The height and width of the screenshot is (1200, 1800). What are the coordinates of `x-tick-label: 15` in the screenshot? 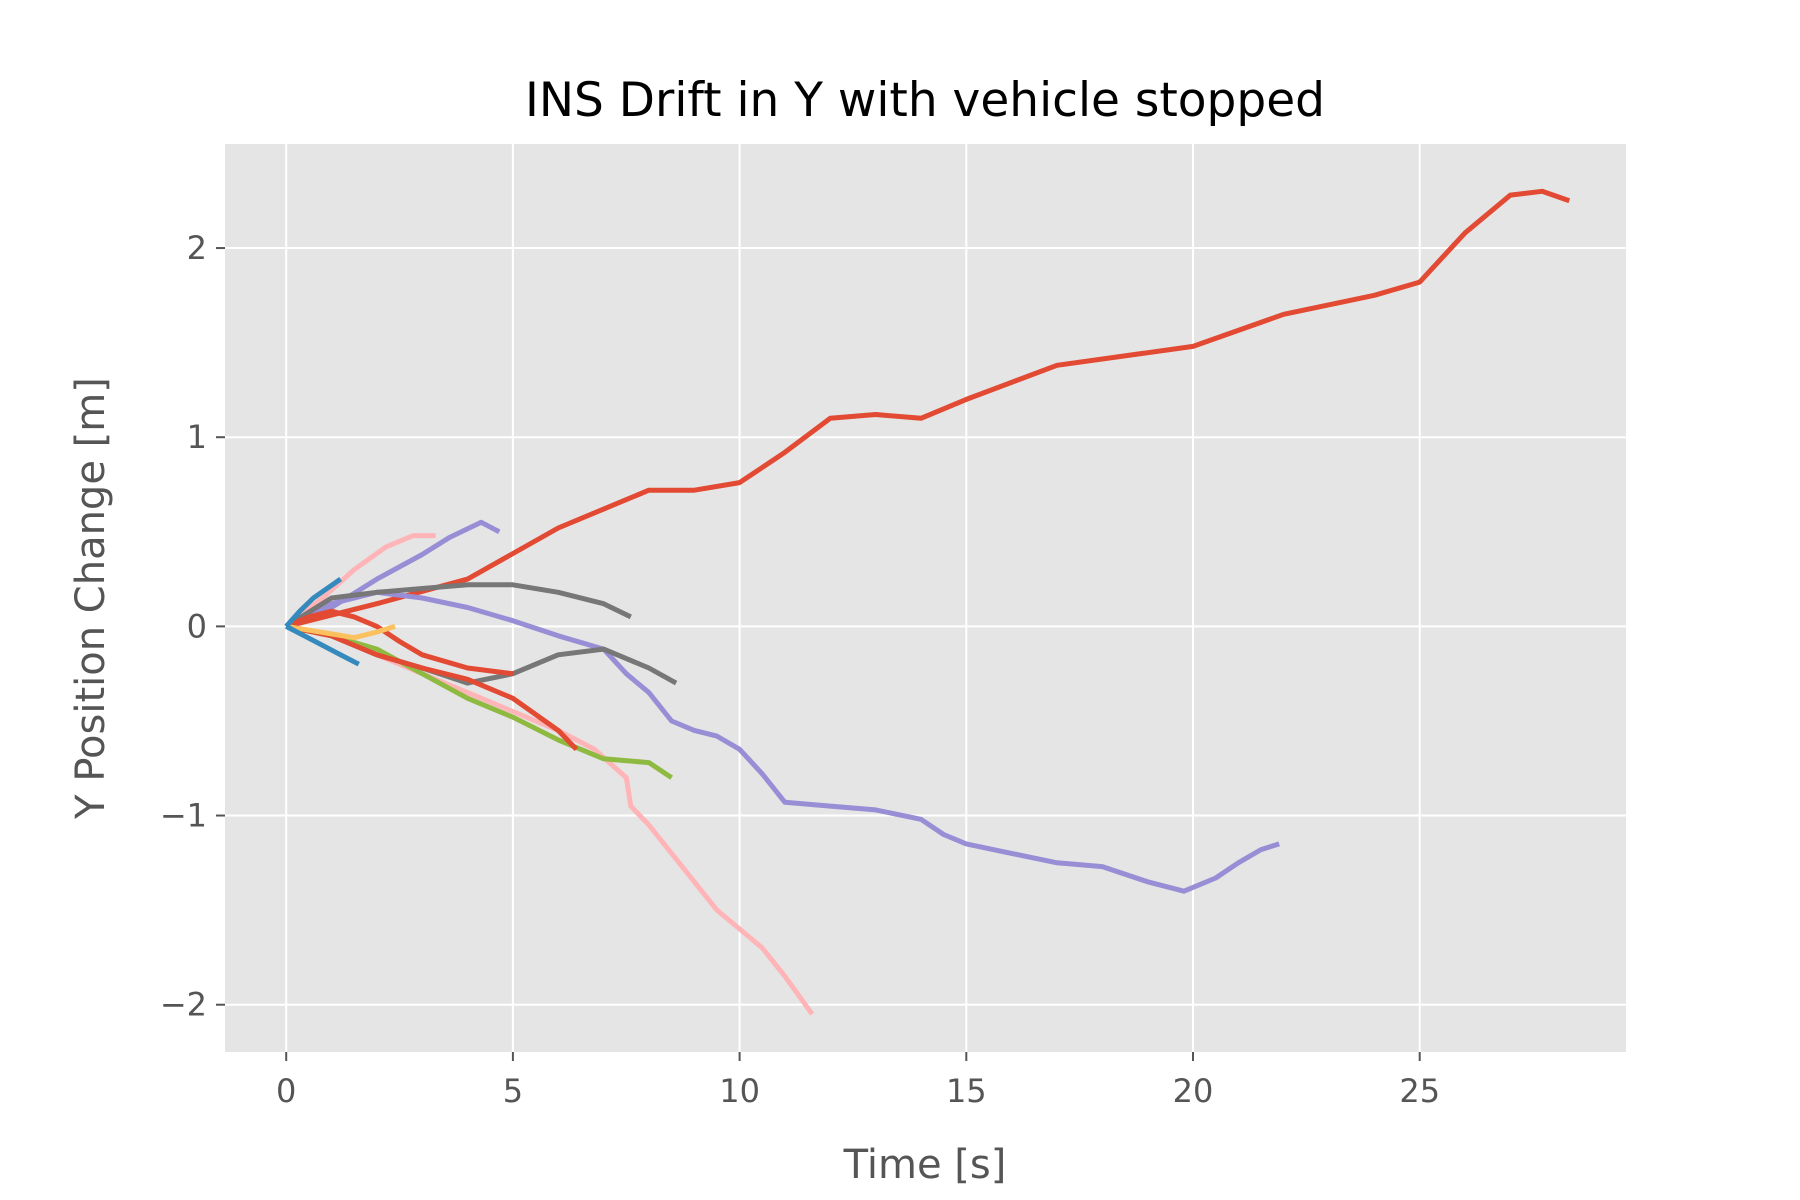 It's located at (966, 1091).